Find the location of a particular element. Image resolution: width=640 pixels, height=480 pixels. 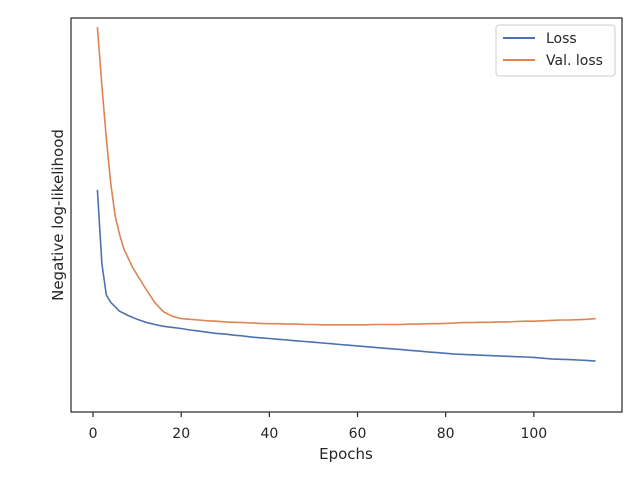

x-tick-label: 0 is located at coordinates (93, 434).